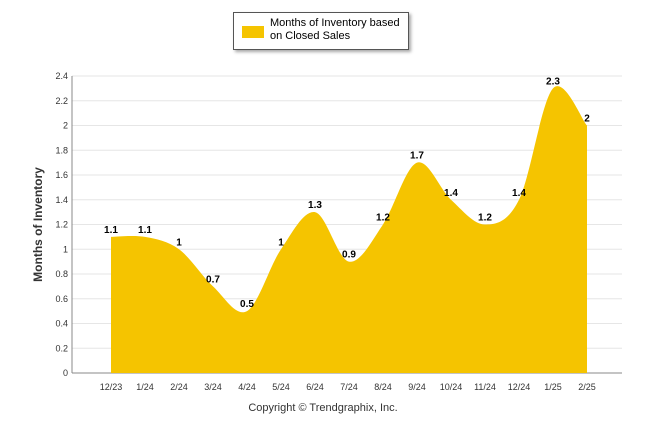 This screenshot has height=434, width=646. Describe the element at coordinates (61, 175) in the screenshot. I see `y-tick-label: 1.6` at that location.